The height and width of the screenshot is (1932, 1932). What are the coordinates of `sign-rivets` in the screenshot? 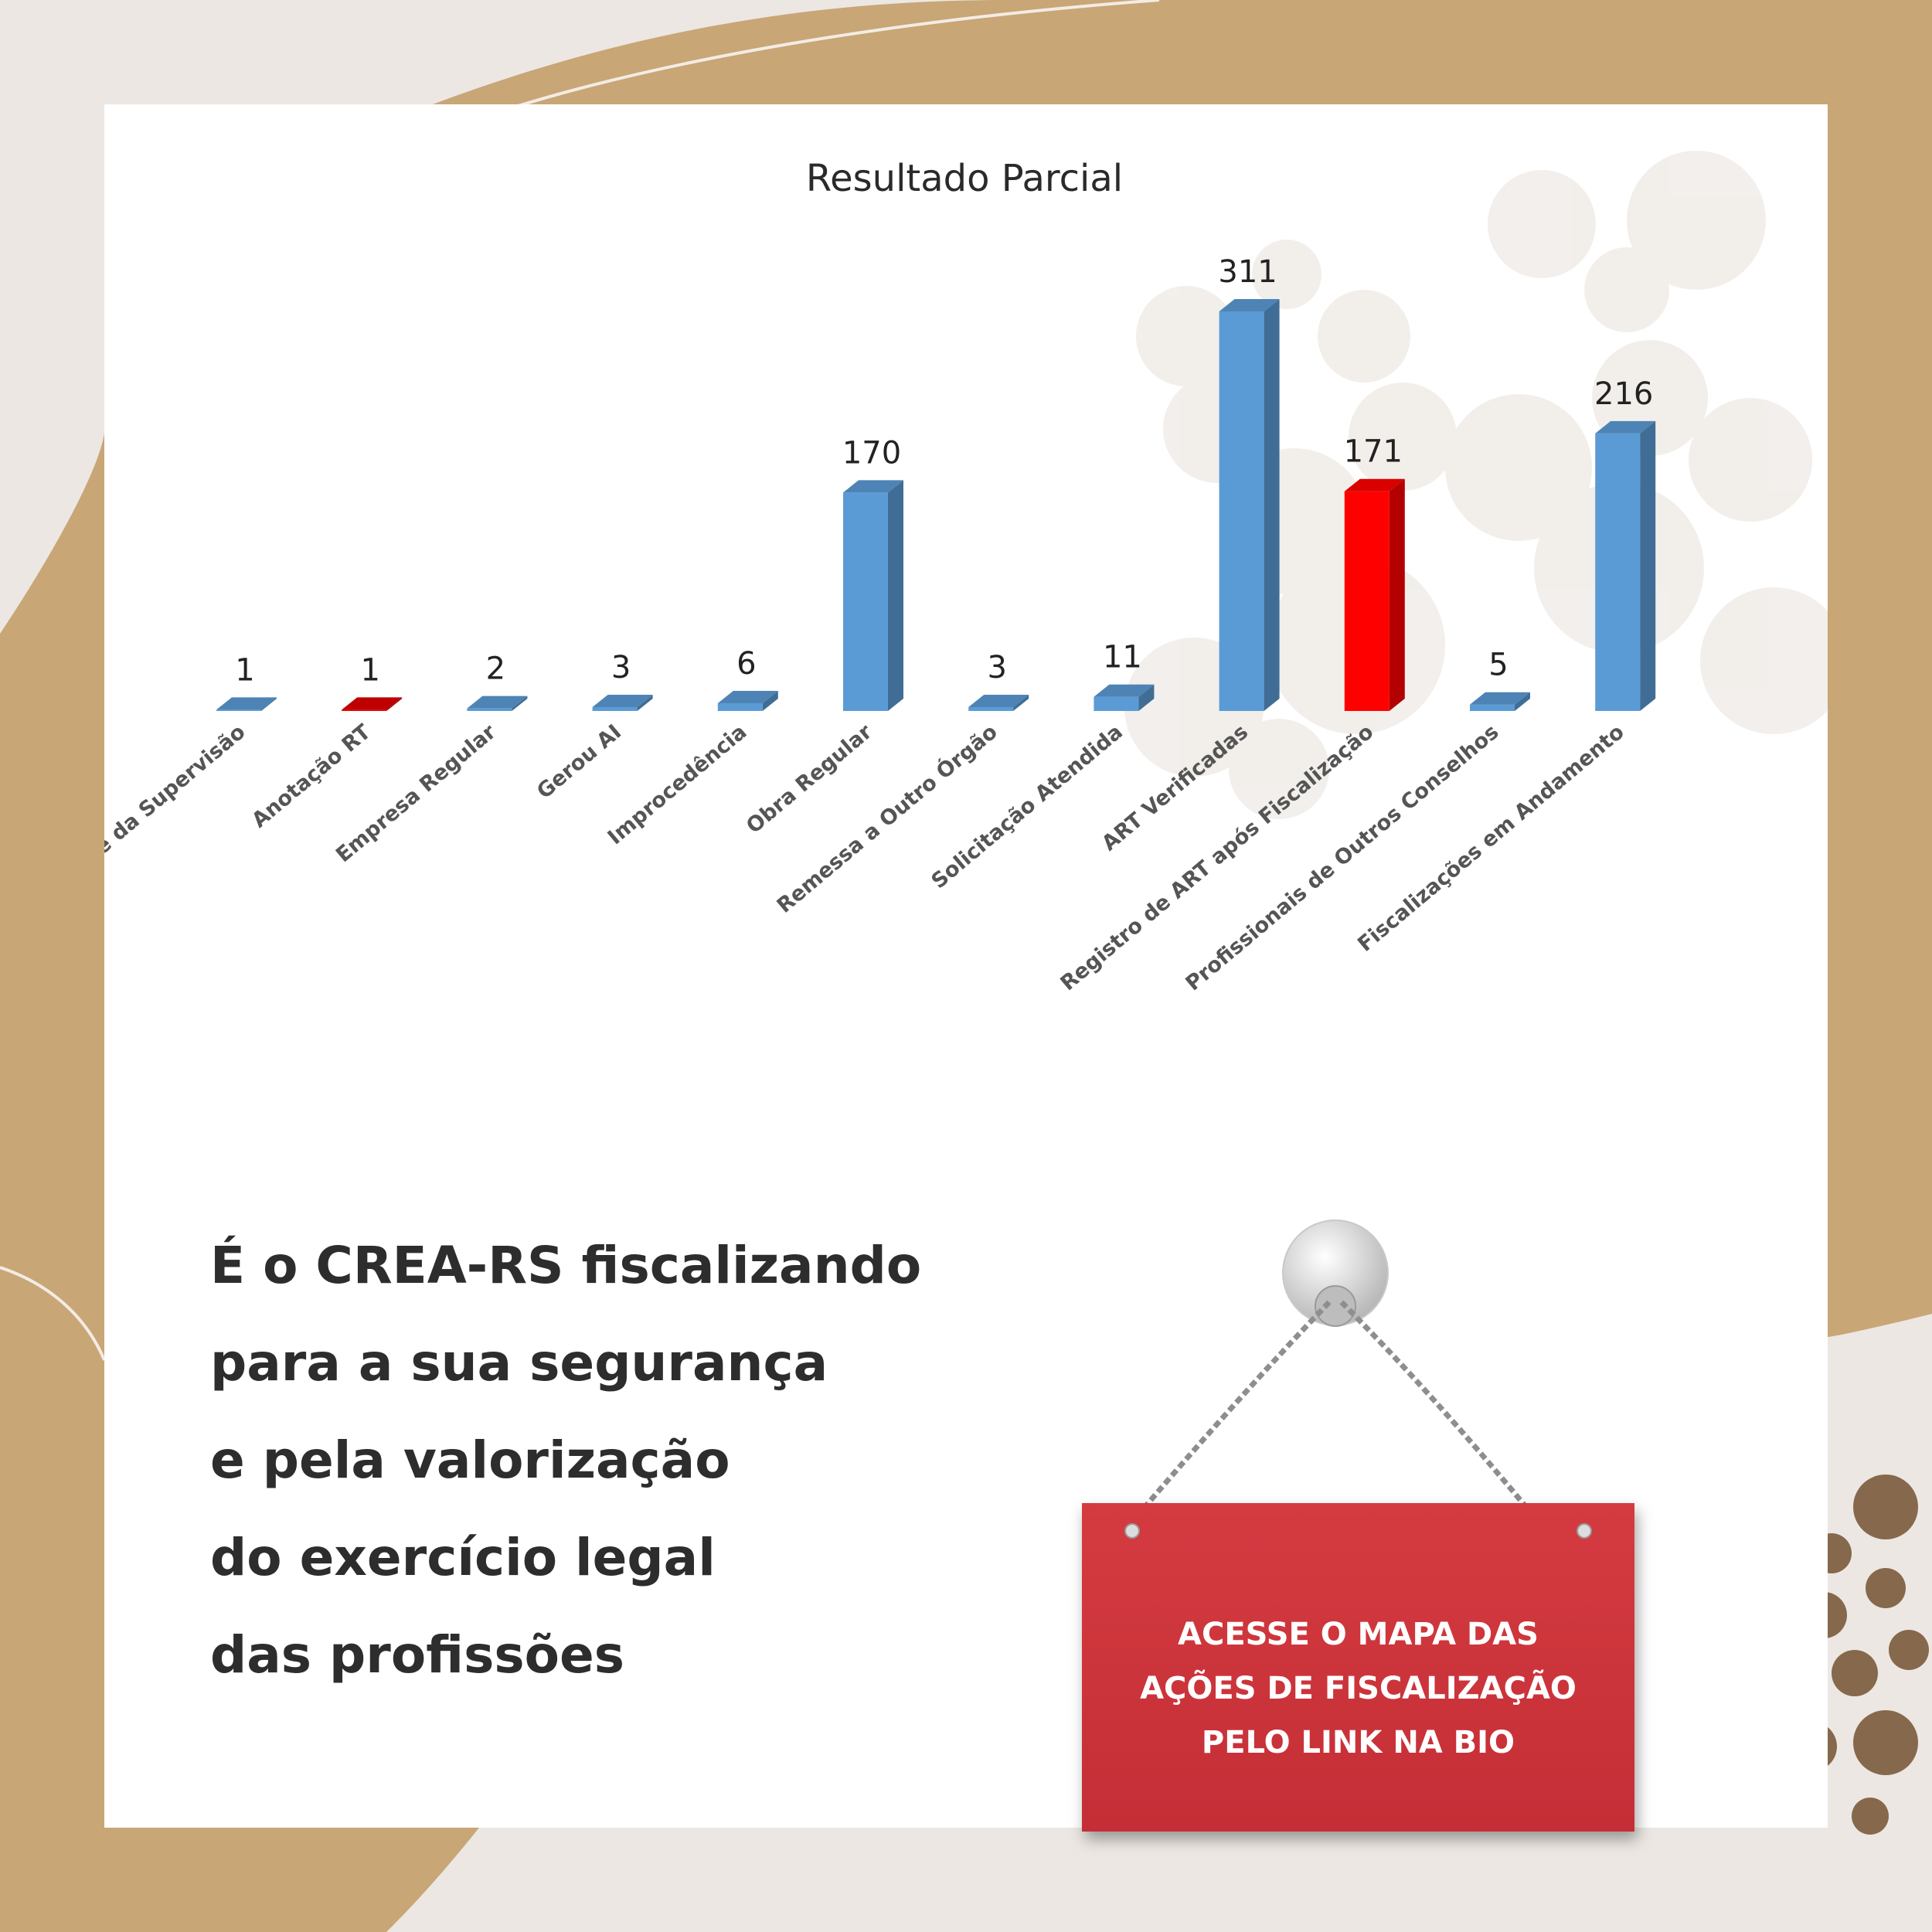 It's located at (1358, 1531).